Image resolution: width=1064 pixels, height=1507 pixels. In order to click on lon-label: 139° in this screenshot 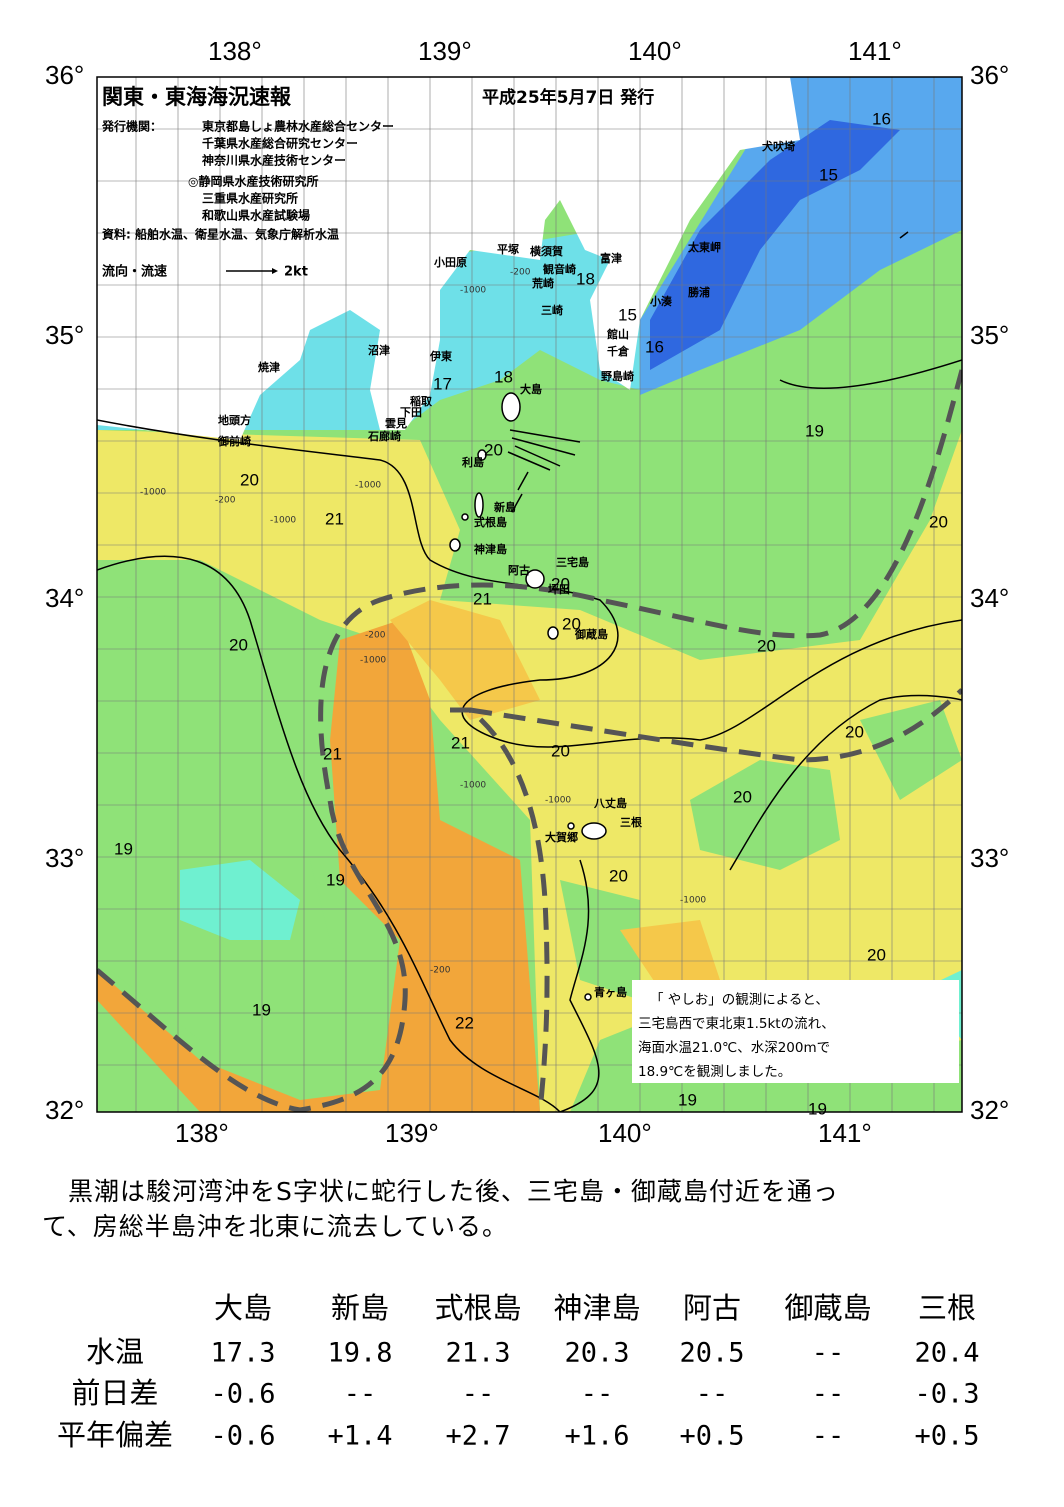, I will do `click(445, 51)`.